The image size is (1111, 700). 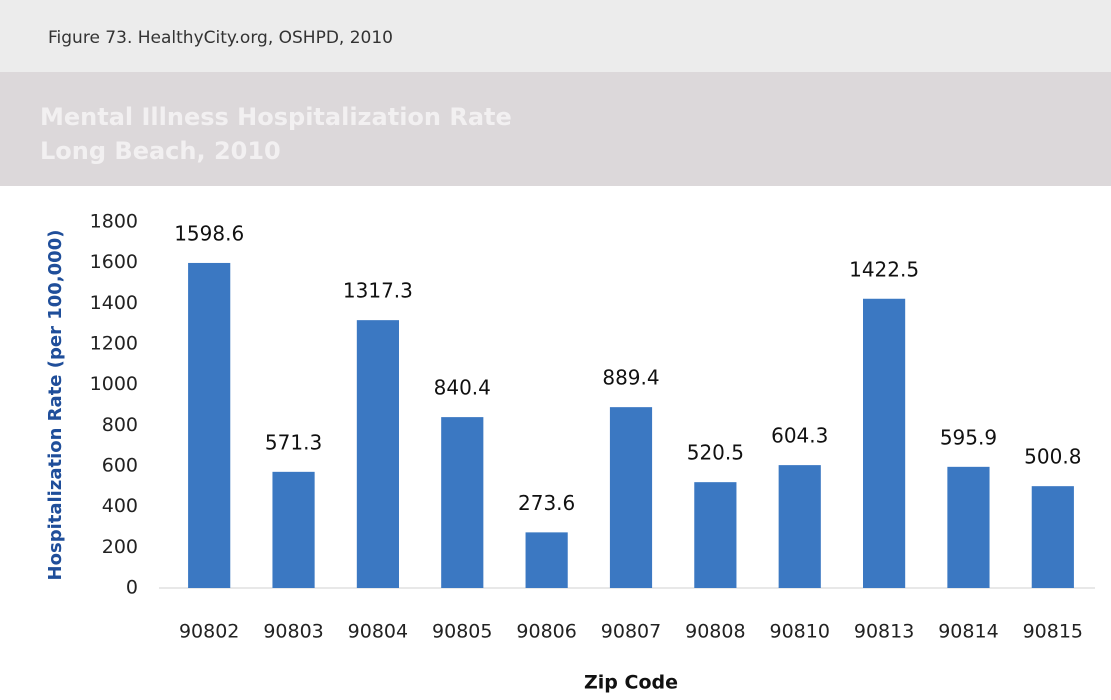 I want to click on caption: Figure 73. HealthyCity.org, OSHPD, 2010, so click(x=220, y=38).